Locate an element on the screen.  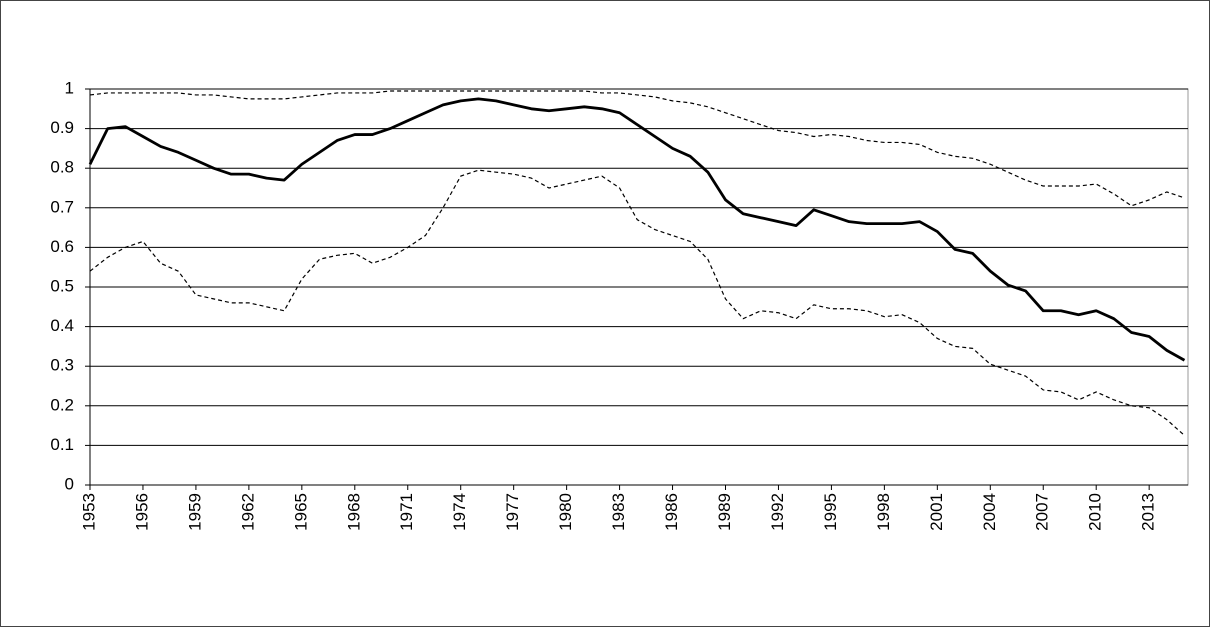
x-tick-label: 1956 is located at coordinates (141, 512).